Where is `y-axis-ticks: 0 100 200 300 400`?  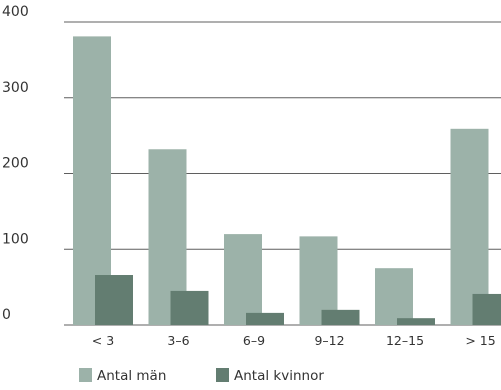 y-axis-ticks: 0 100 200 300 400 is located at coordinates (15, 163).